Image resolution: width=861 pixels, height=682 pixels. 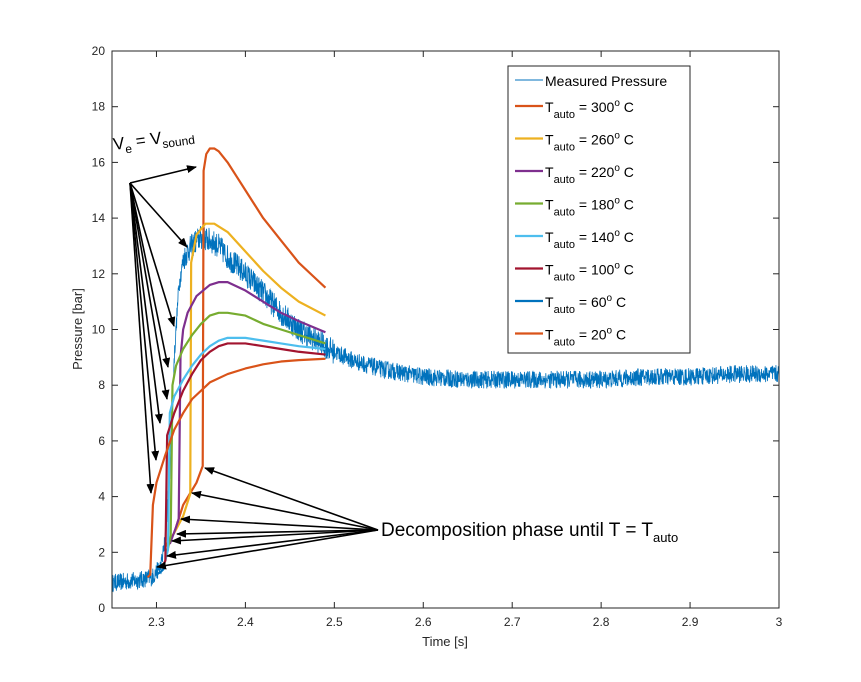 I want to click on legend-label-4: Tauto = 140o C, so click(x=589, y=239).